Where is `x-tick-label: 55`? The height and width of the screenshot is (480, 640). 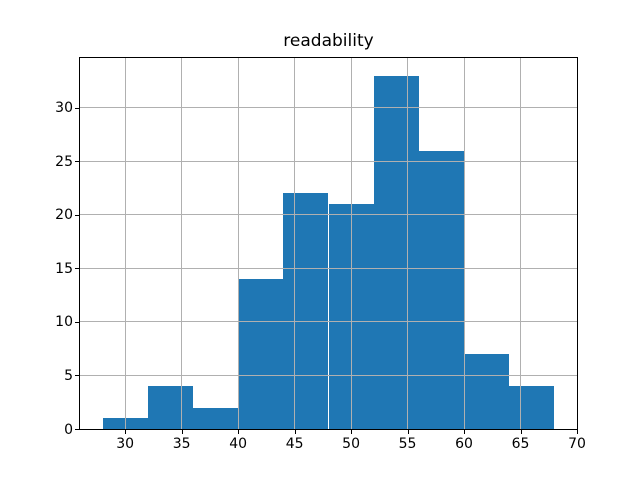
x-tick-label: 55 is located at coordinates (407, 444).